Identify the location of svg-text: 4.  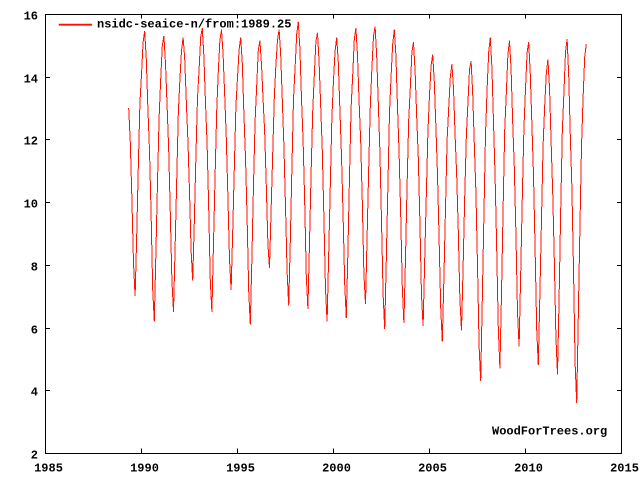
(34, 393).